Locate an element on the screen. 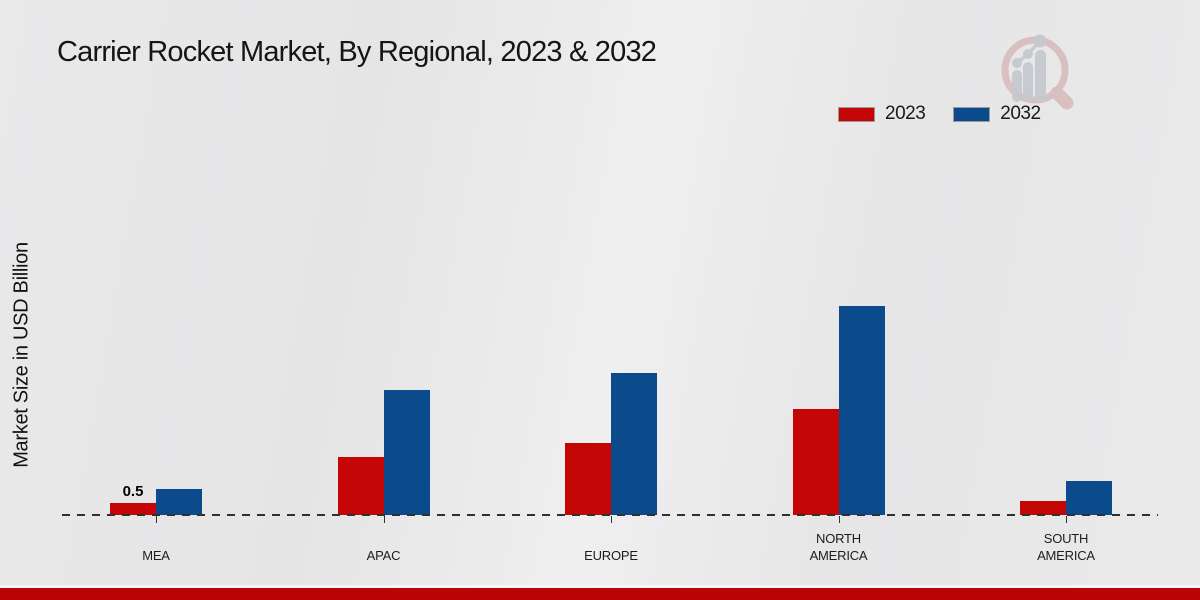  bar-value-label: 0.5 is located at coordinates (133, 491).